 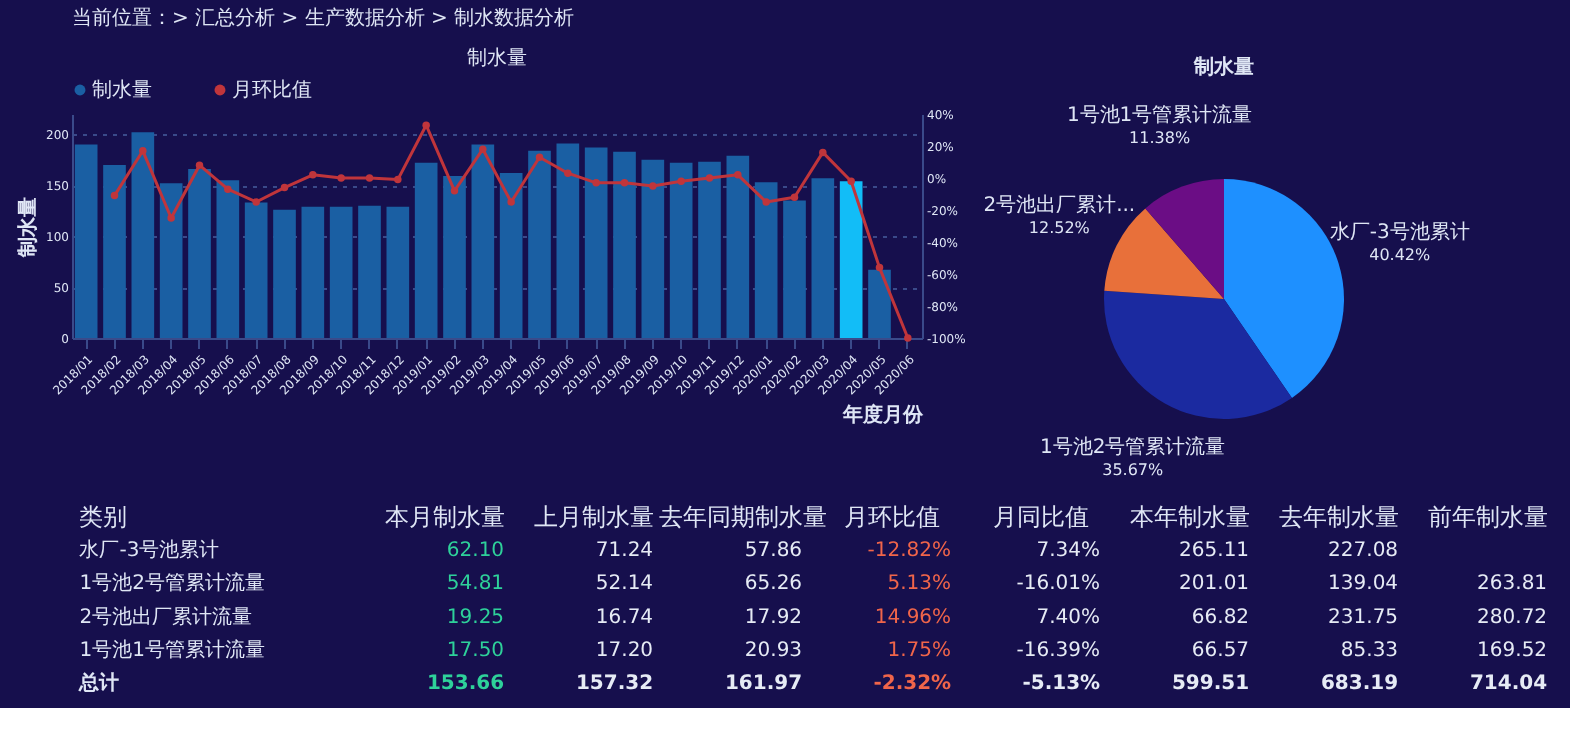 What do you see at coordinates (1399, 232) in the screenshot?
I see `slice-label: 水厂-3号池累计` at bounding box center [1399, 232].